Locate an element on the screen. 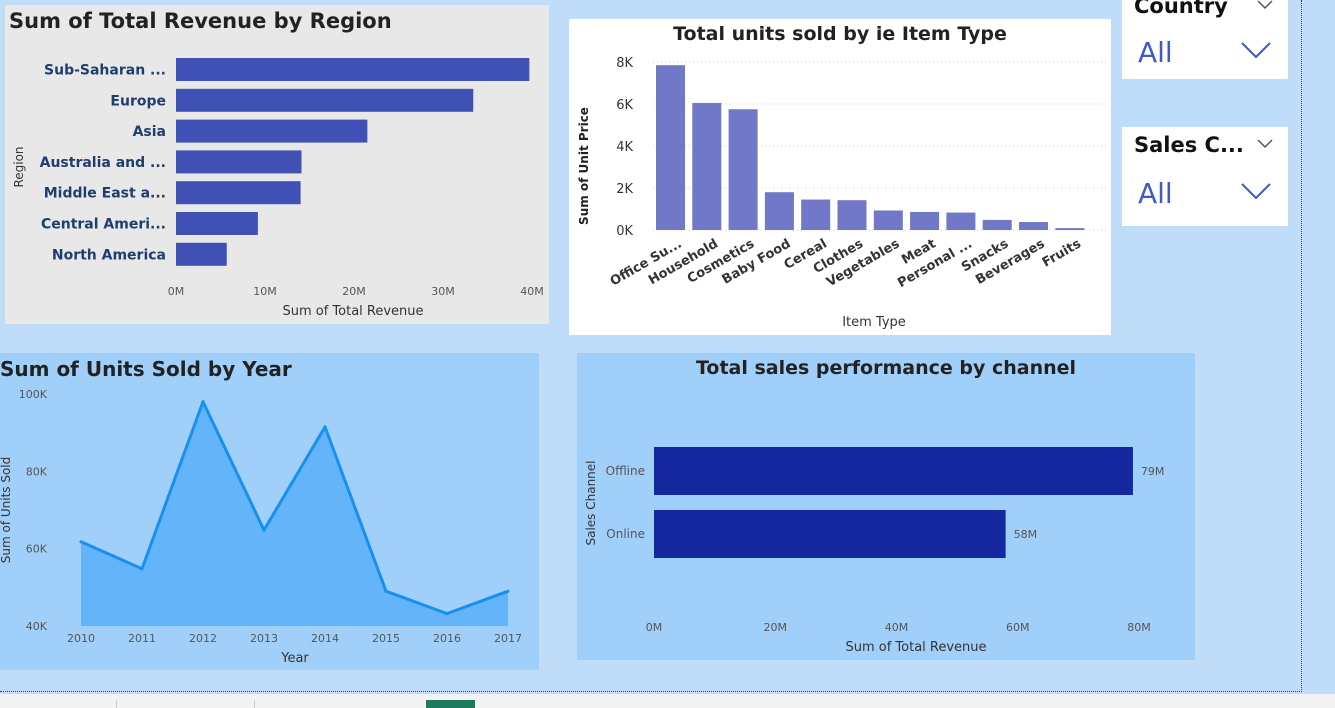  x-tick-label: 60M is located at coordinates (1018, 627).